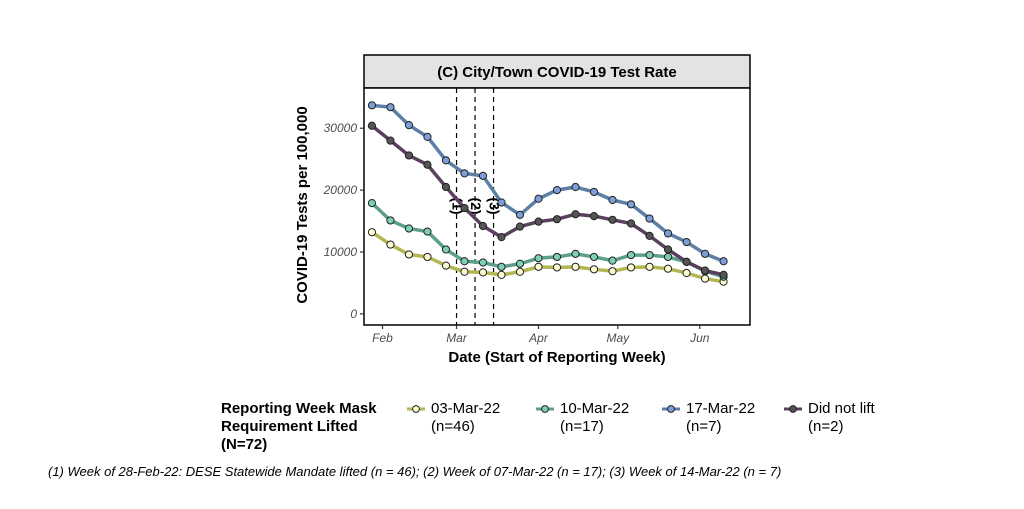  I want to click on legend-label: Did not lift, so click(842, 408).